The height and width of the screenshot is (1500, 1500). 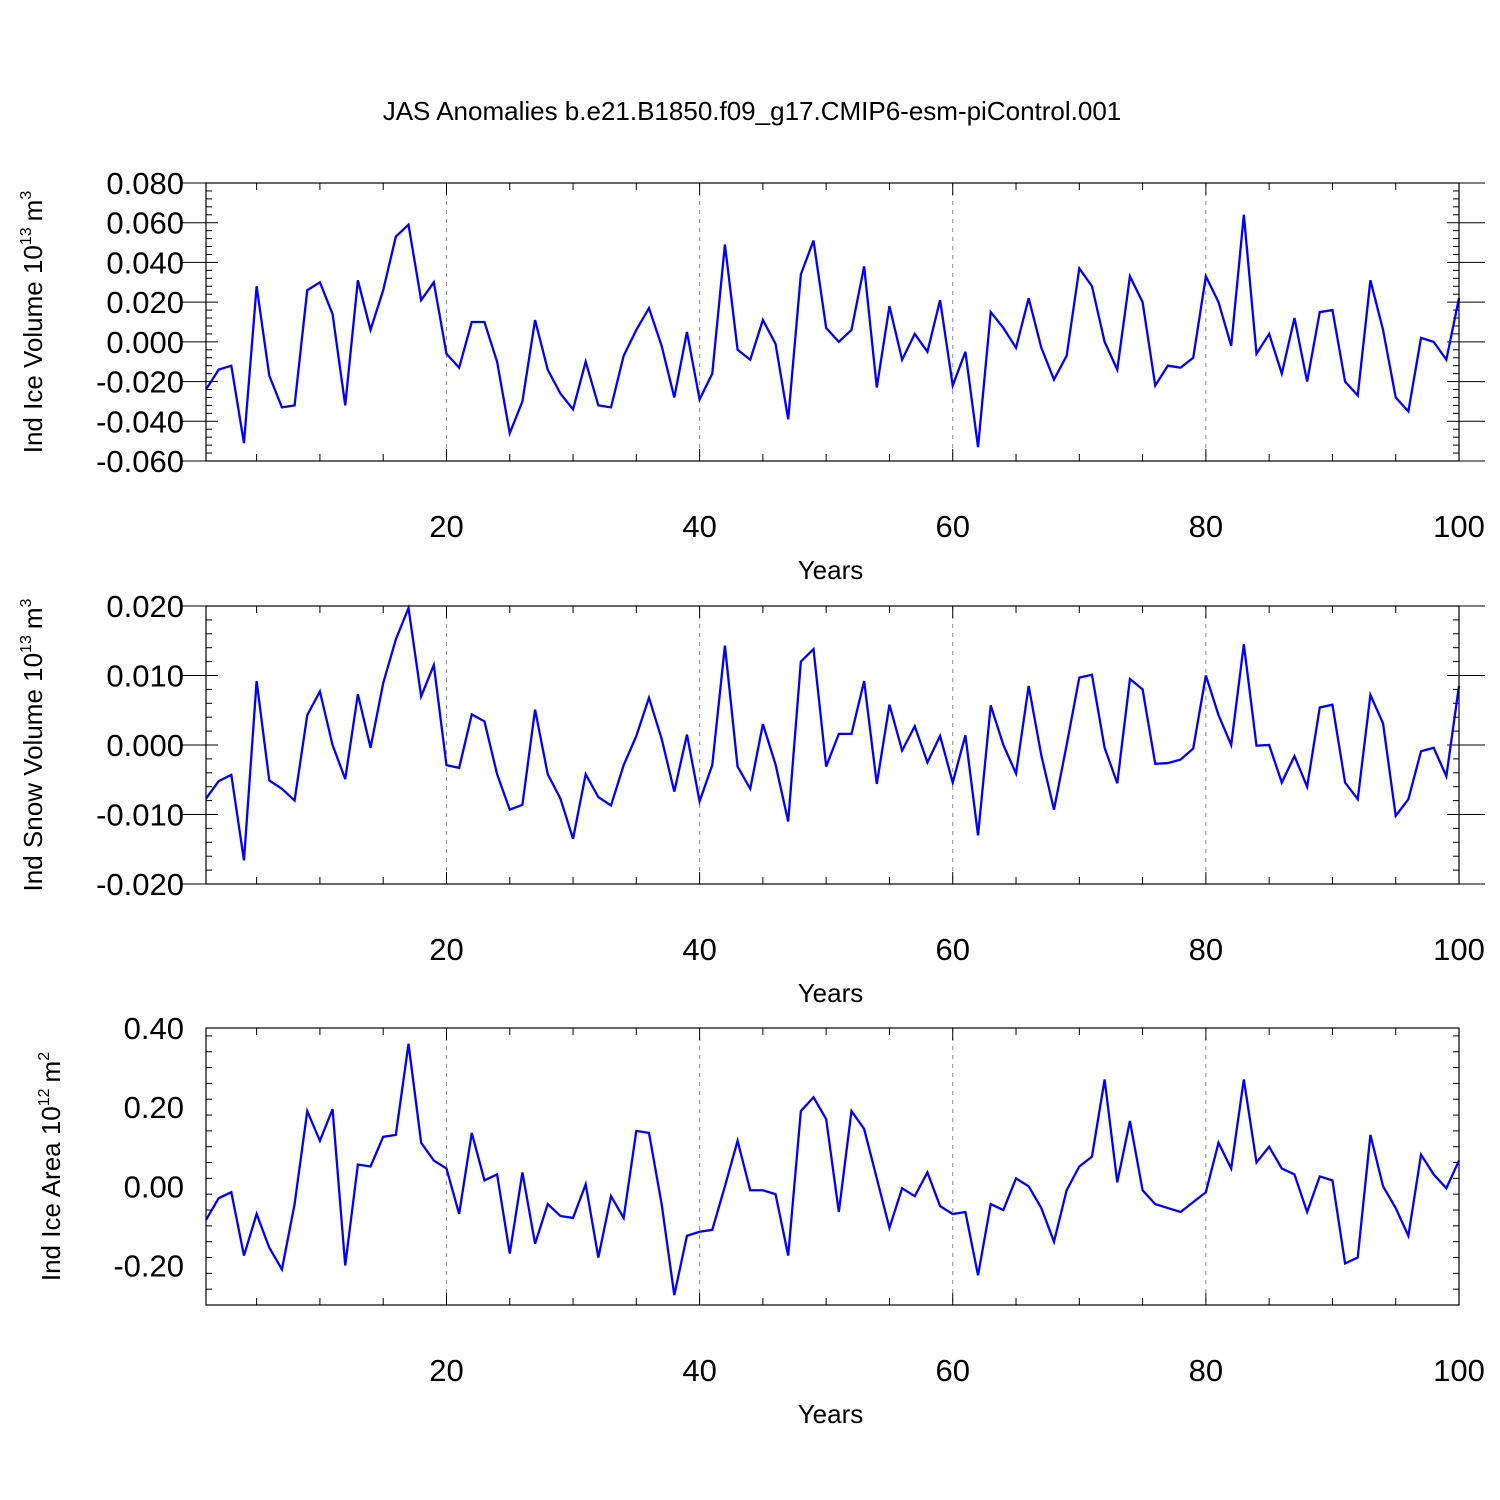 What do you see at coordinates (148, 1265) in the screenshot?
I see `y-tick-label: -0.20` at bounding box center [148, 1265].